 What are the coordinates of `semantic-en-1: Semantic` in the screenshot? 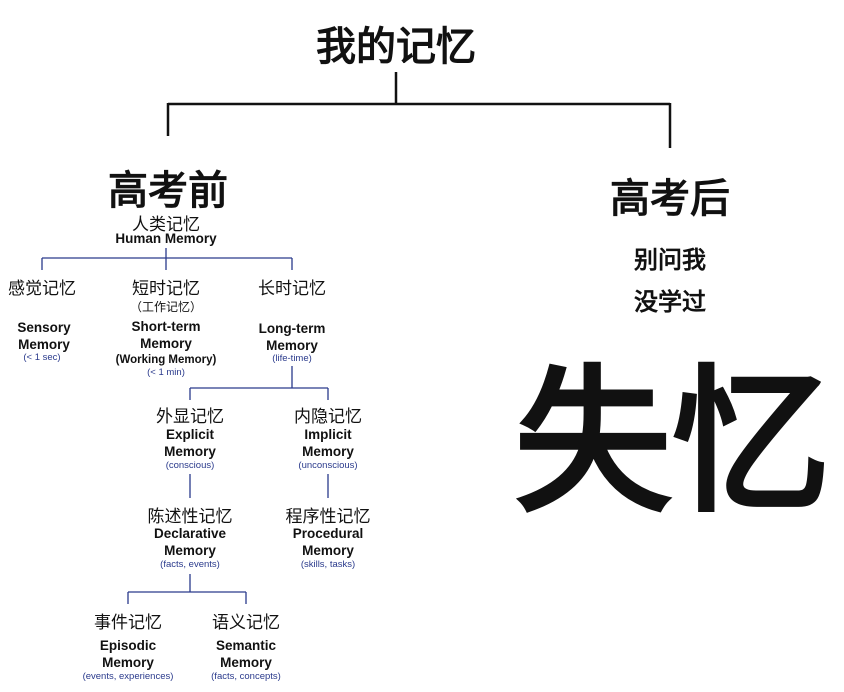 It's located at (246, 645).